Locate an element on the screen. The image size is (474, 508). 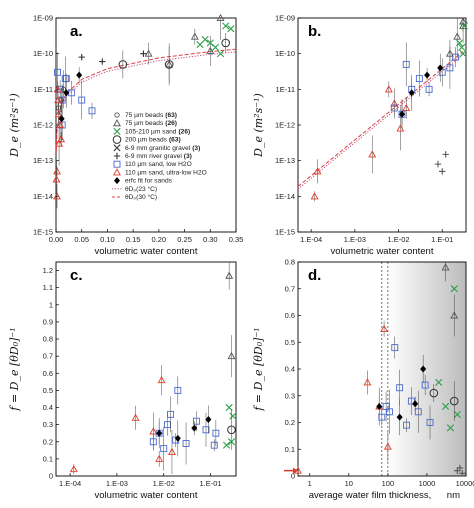
x-tick-label: 0.00 is located at coordinates (56, 239).